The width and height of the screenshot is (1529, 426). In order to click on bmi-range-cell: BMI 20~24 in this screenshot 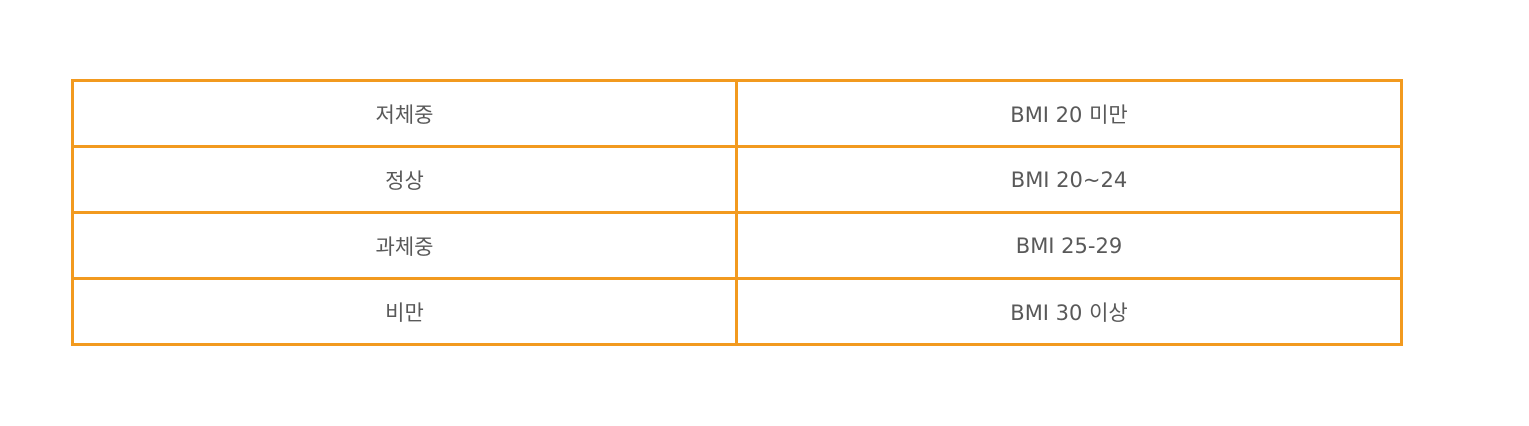, I will do `click(1069, 179)`.